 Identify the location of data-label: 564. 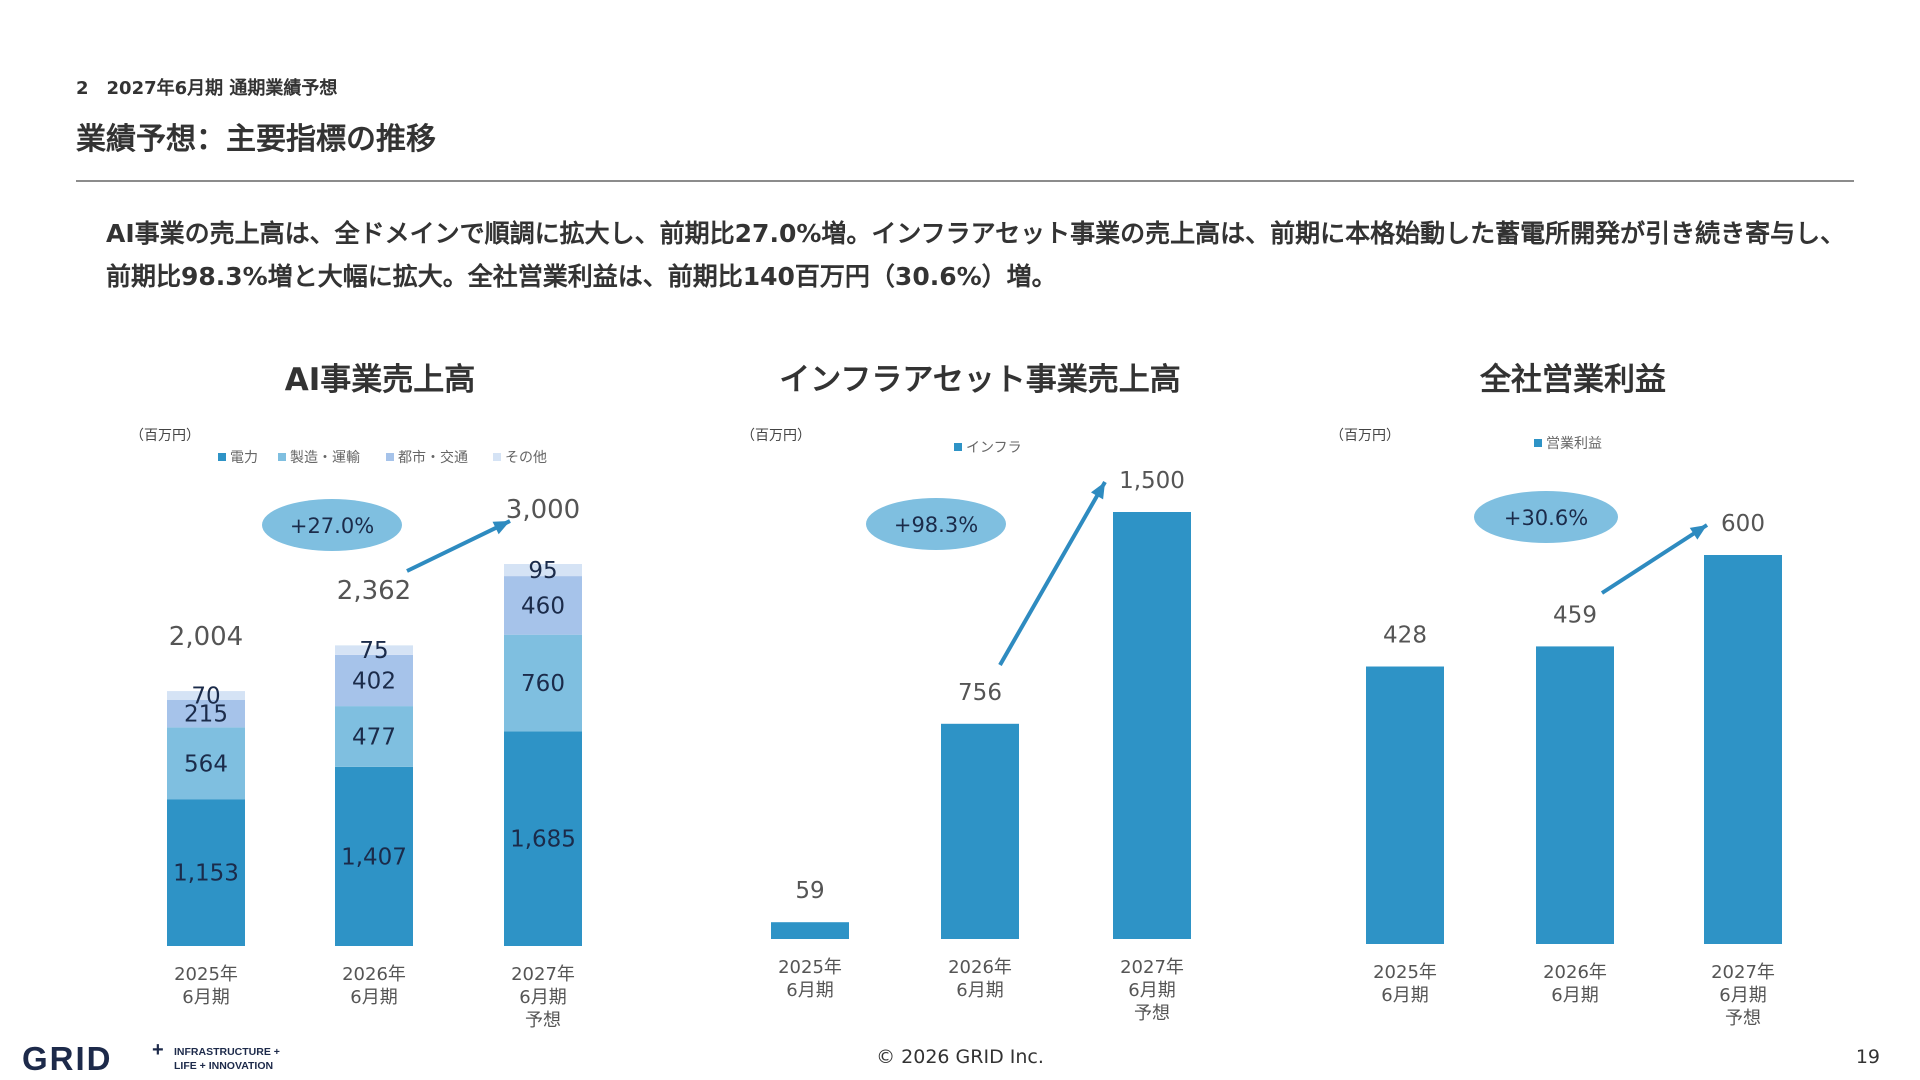
(206, 764).